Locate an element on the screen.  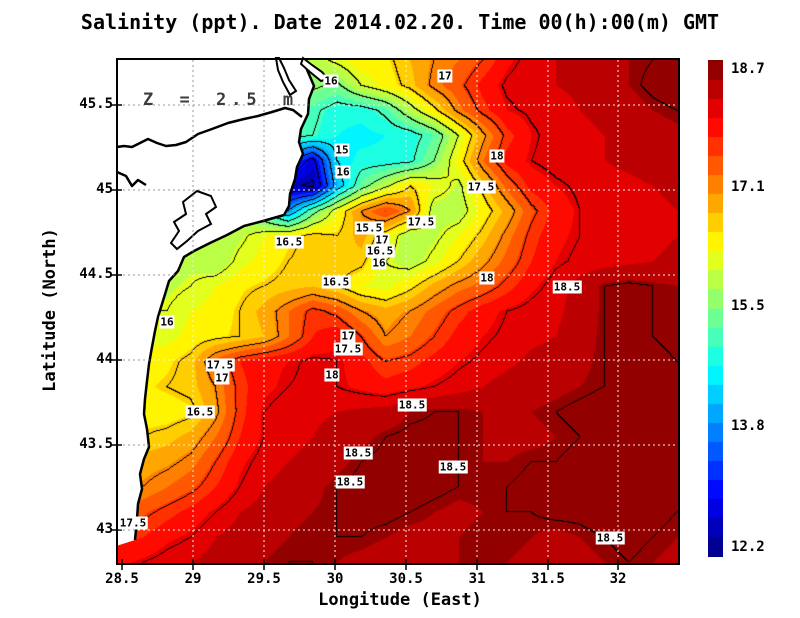
x-tick-label: 30.5 is located at coordinates (406, 579).